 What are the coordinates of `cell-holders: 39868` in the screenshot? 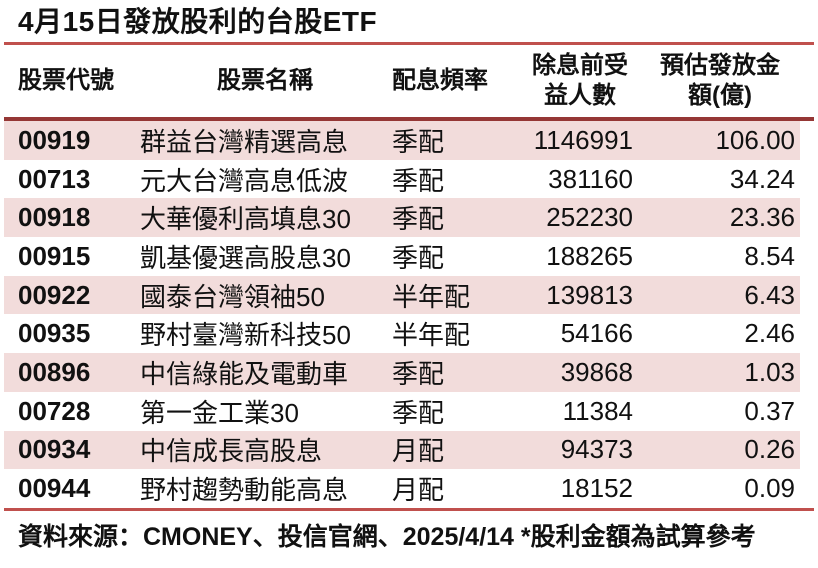 It's located at (596, 371).